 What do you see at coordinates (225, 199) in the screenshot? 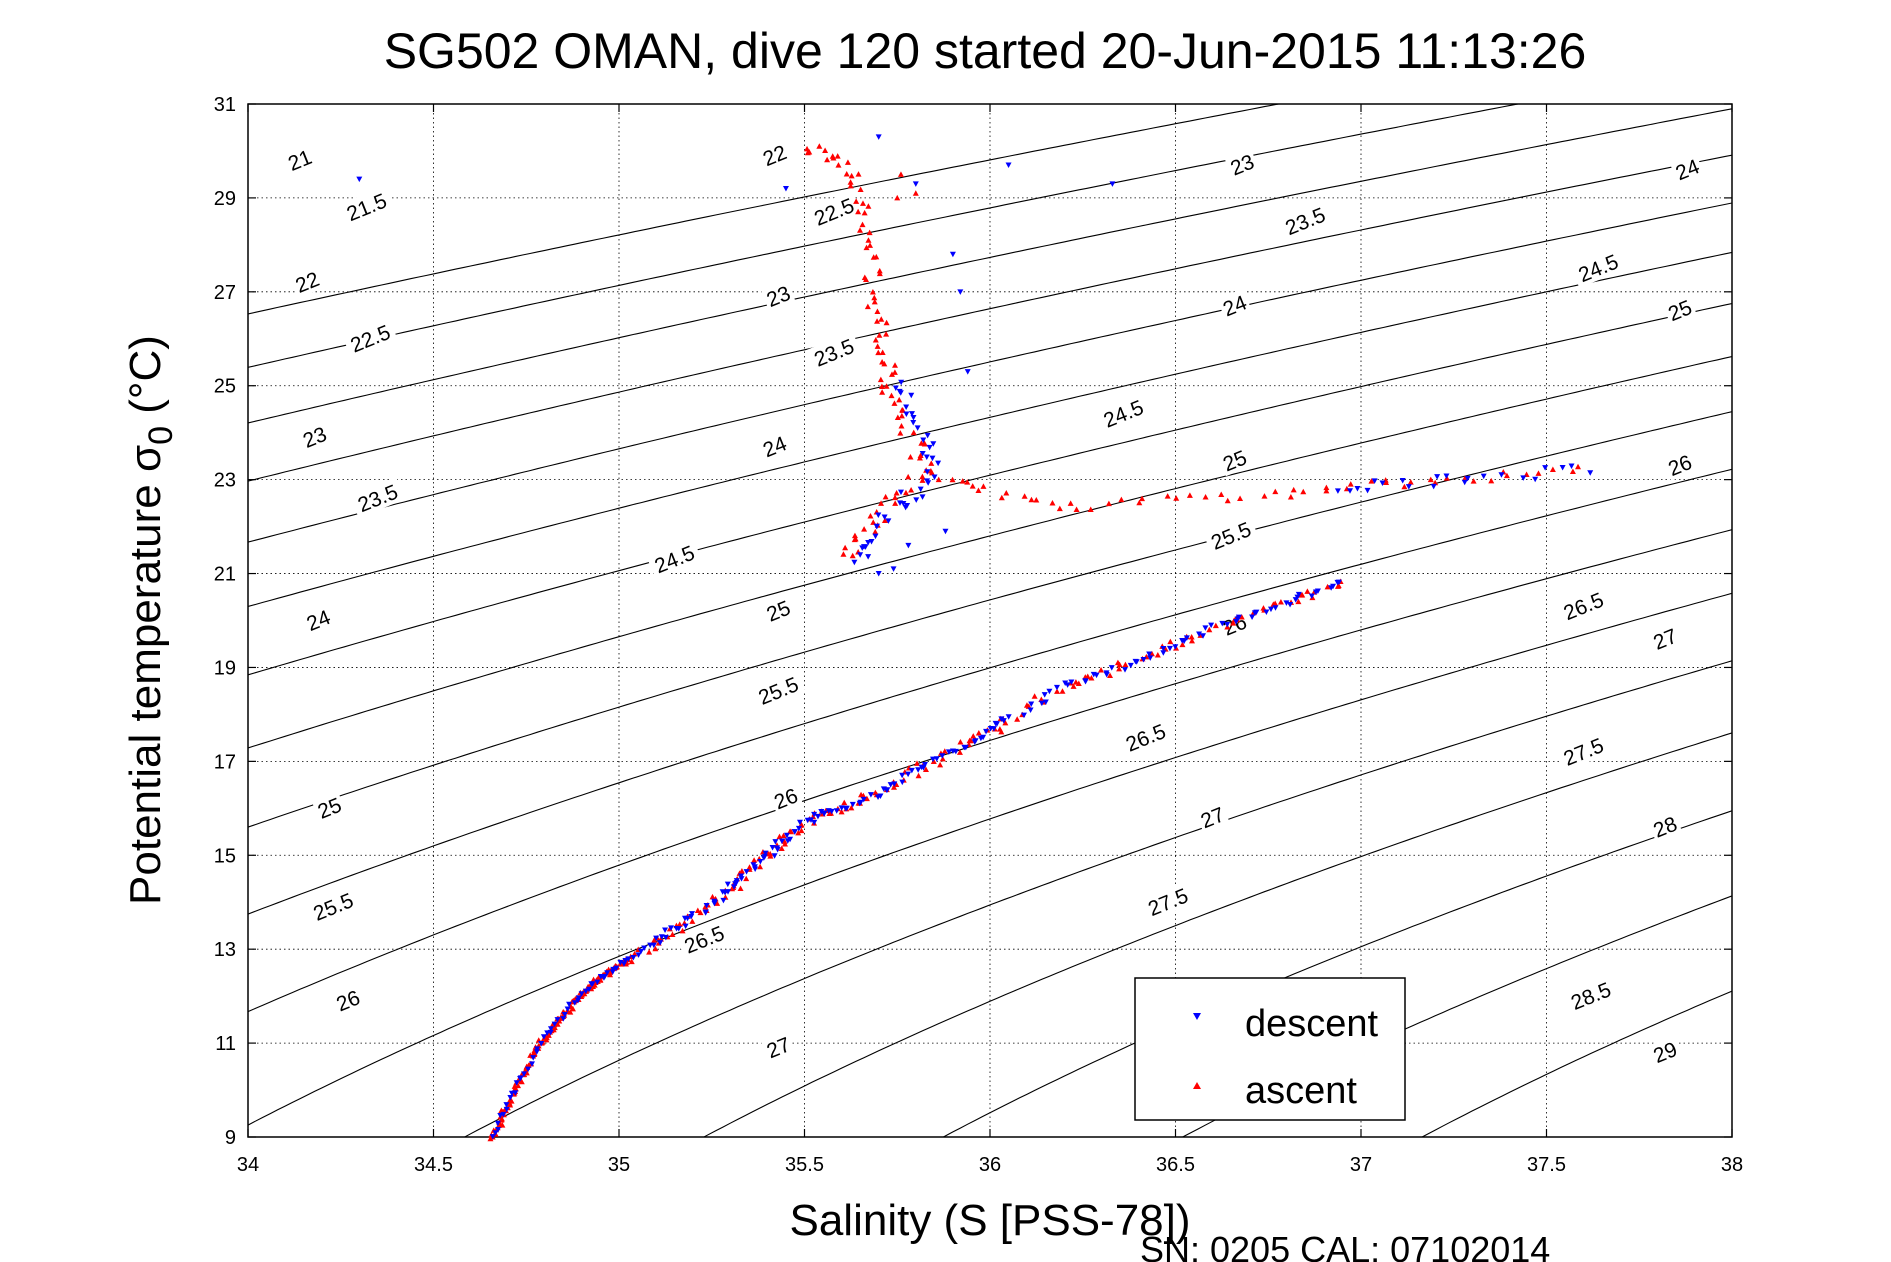
I see `y-tick-label: 29` at bounding box center [225, 199].